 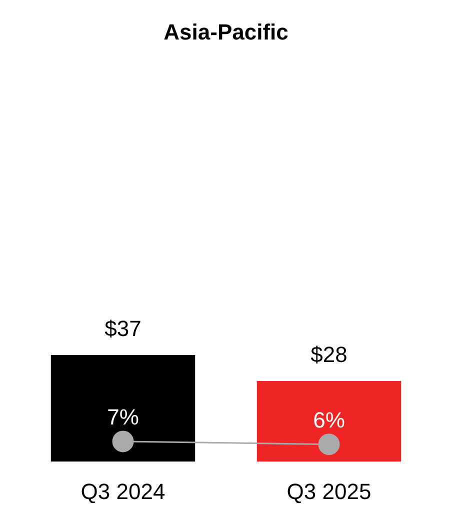 I want to click on data-label: 6%, so click(x=329, y=419).